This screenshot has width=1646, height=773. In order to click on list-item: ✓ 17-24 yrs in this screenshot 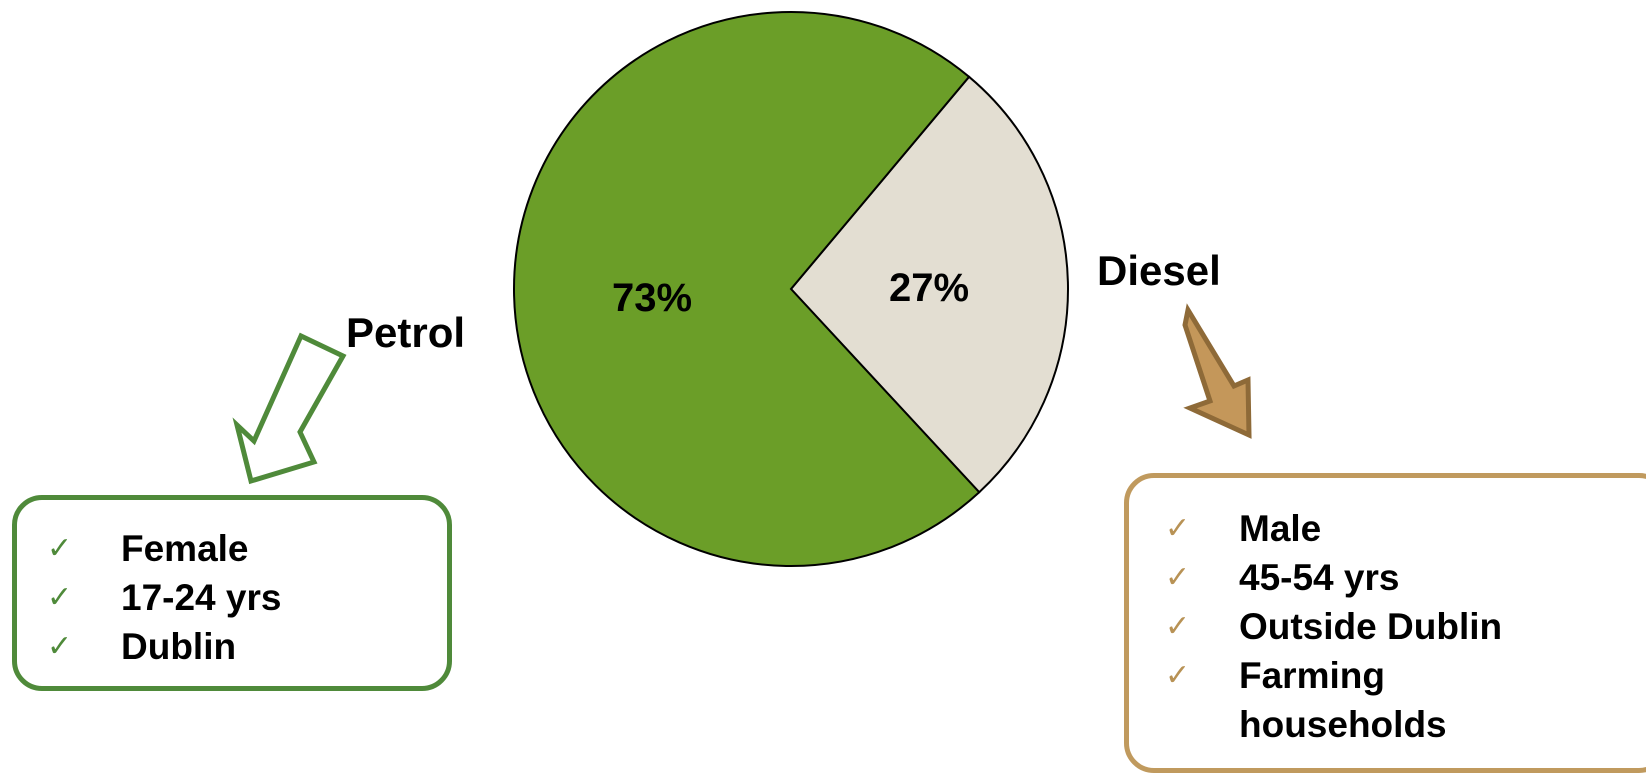, I will do `click(247, 597)`.